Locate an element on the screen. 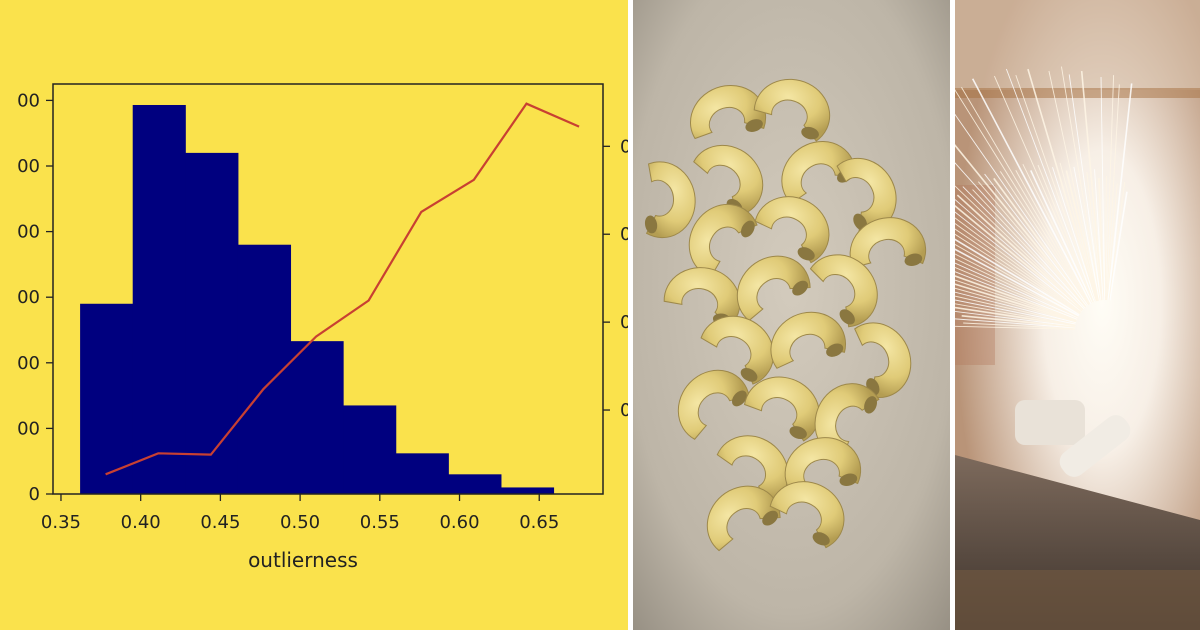  x-tick-label: 0.50 is located at coordinates (300, 522).